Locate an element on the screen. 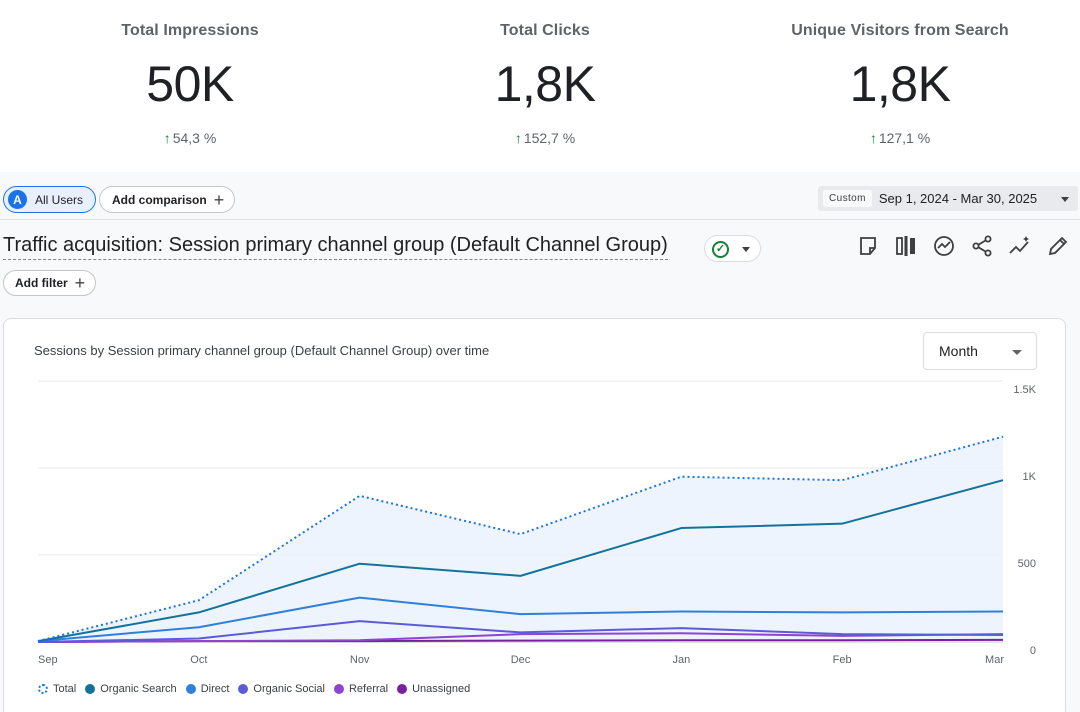 The image size is (1080, 712). compare-columns-icon is located at coordinates (906, 246).